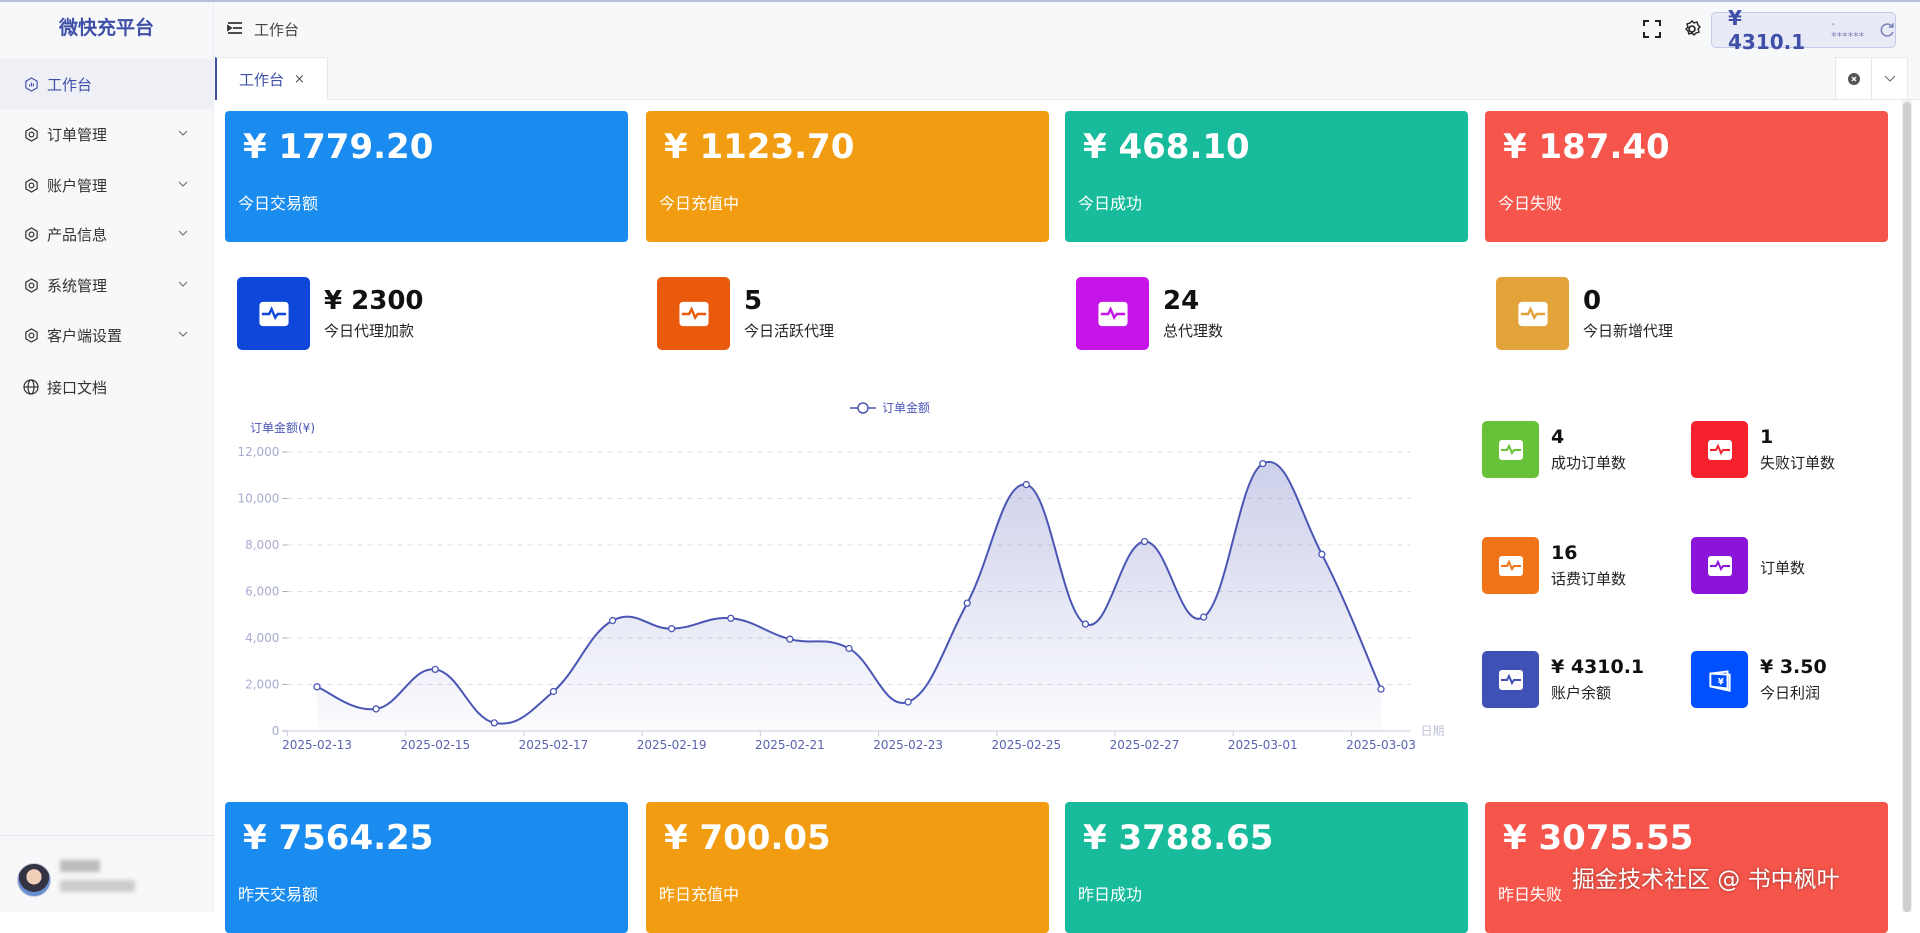 This screenshot has width=1920, height=933. Describe the element at coordinates (77, 134) in the screenshot. I see `sidebar-item-label: 订单管理` at that location.